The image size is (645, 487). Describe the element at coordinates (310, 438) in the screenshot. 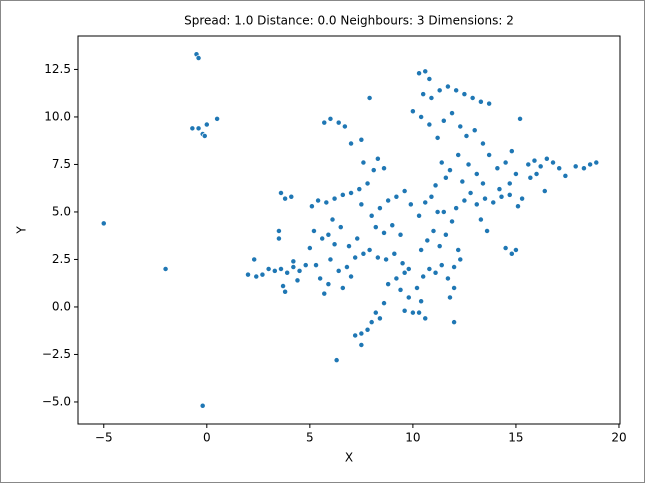

I see `x-tick-label: 5` at that location.